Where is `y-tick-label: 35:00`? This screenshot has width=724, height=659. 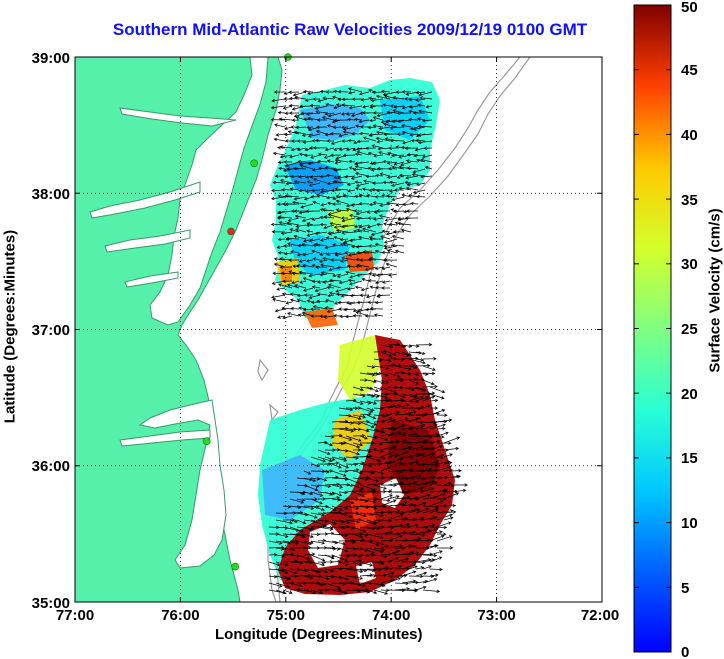
y-tick-label: 35:00 is located at coordinates (51, 603).